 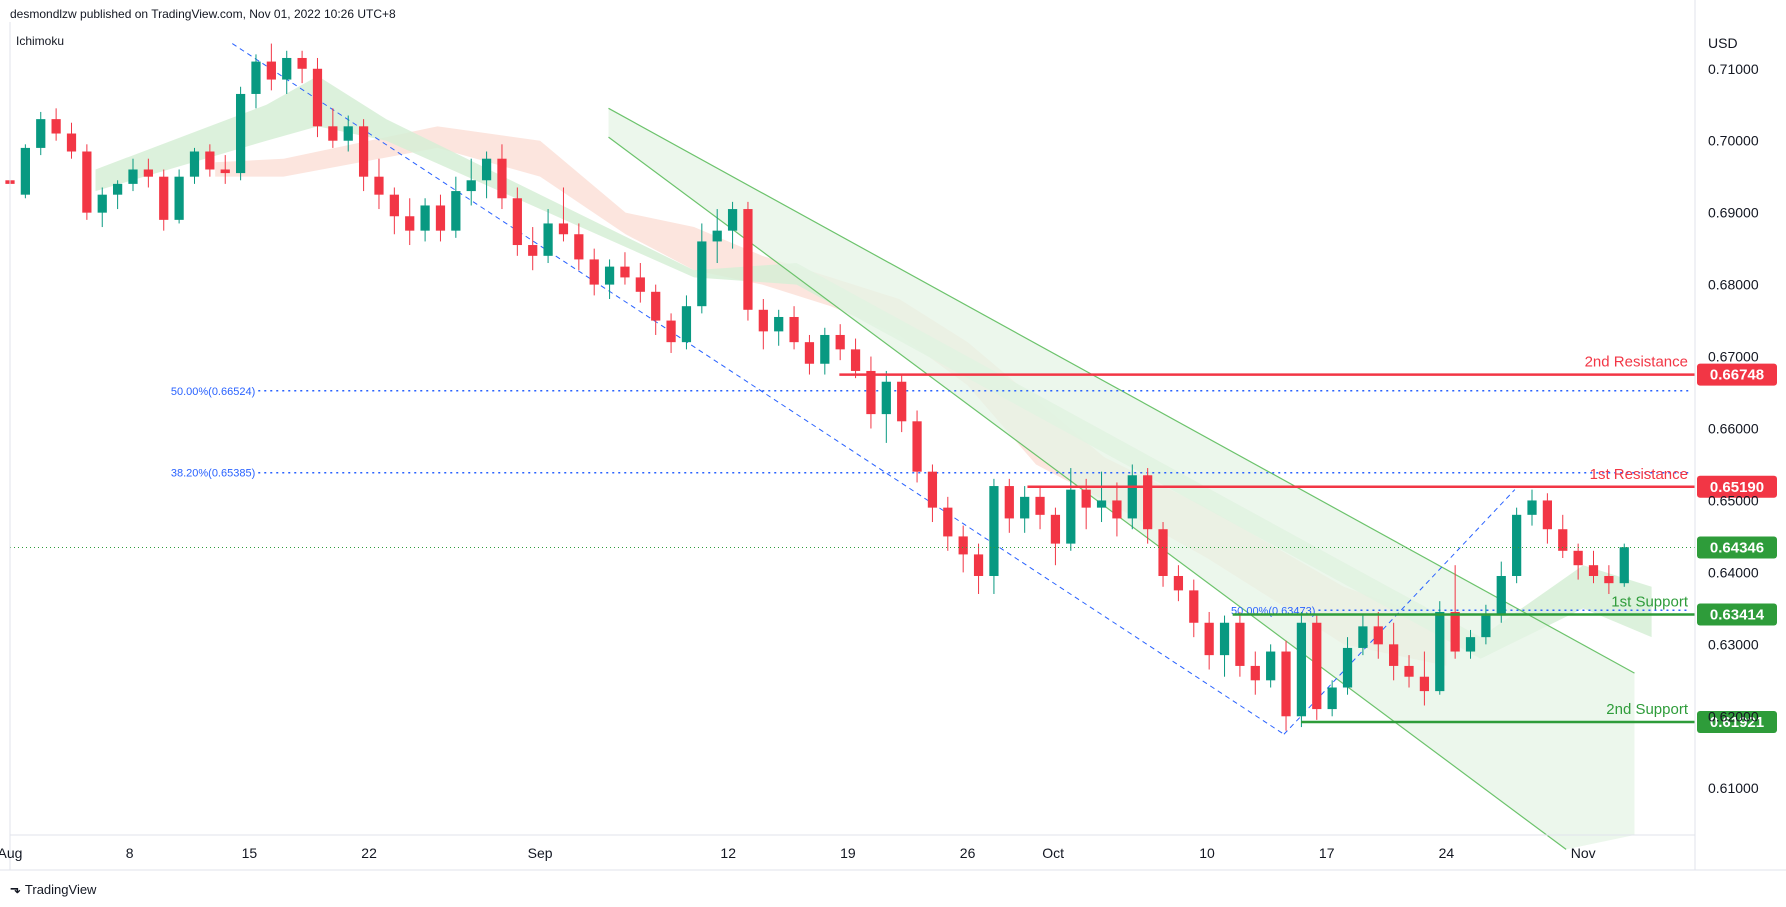 What do you see at coordinates (1733, 644) in the screenshot?
I see `y-tick-label: 0.63000` at bounding box center [1733, 644].